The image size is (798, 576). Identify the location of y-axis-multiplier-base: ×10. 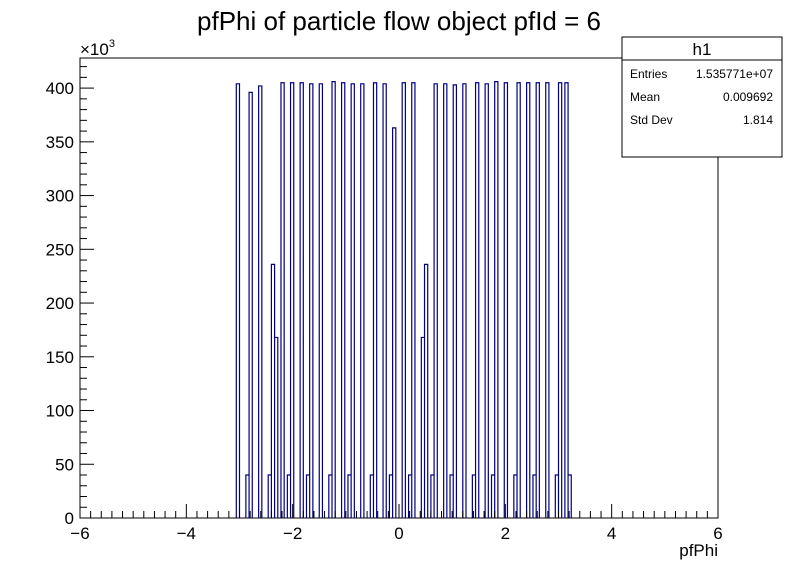
(94, 49).